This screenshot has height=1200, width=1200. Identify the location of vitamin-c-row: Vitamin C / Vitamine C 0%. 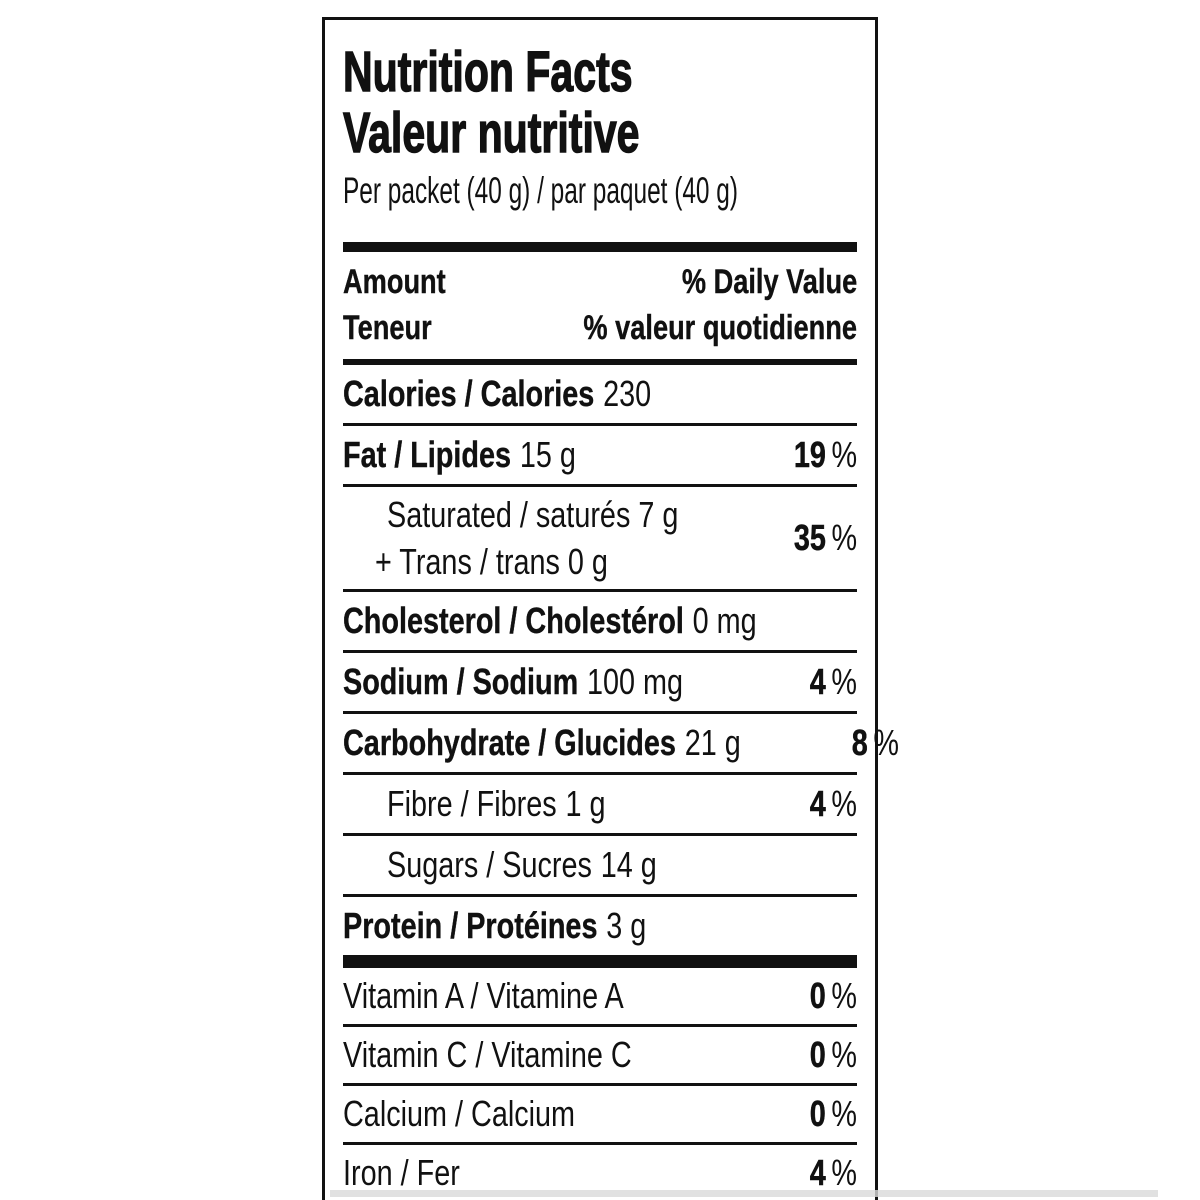
(600, 1055).